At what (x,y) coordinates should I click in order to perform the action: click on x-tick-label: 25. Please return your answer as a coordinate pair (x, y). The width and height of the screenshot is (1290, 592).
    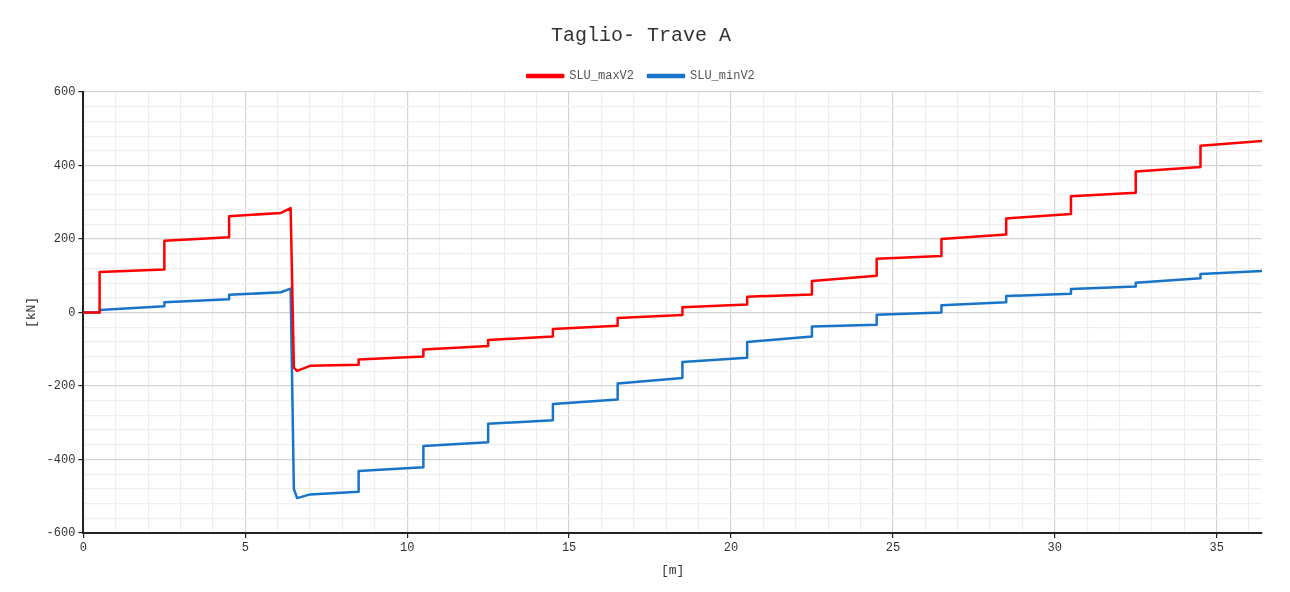
    Looking at the image, I should click on (893, 548).